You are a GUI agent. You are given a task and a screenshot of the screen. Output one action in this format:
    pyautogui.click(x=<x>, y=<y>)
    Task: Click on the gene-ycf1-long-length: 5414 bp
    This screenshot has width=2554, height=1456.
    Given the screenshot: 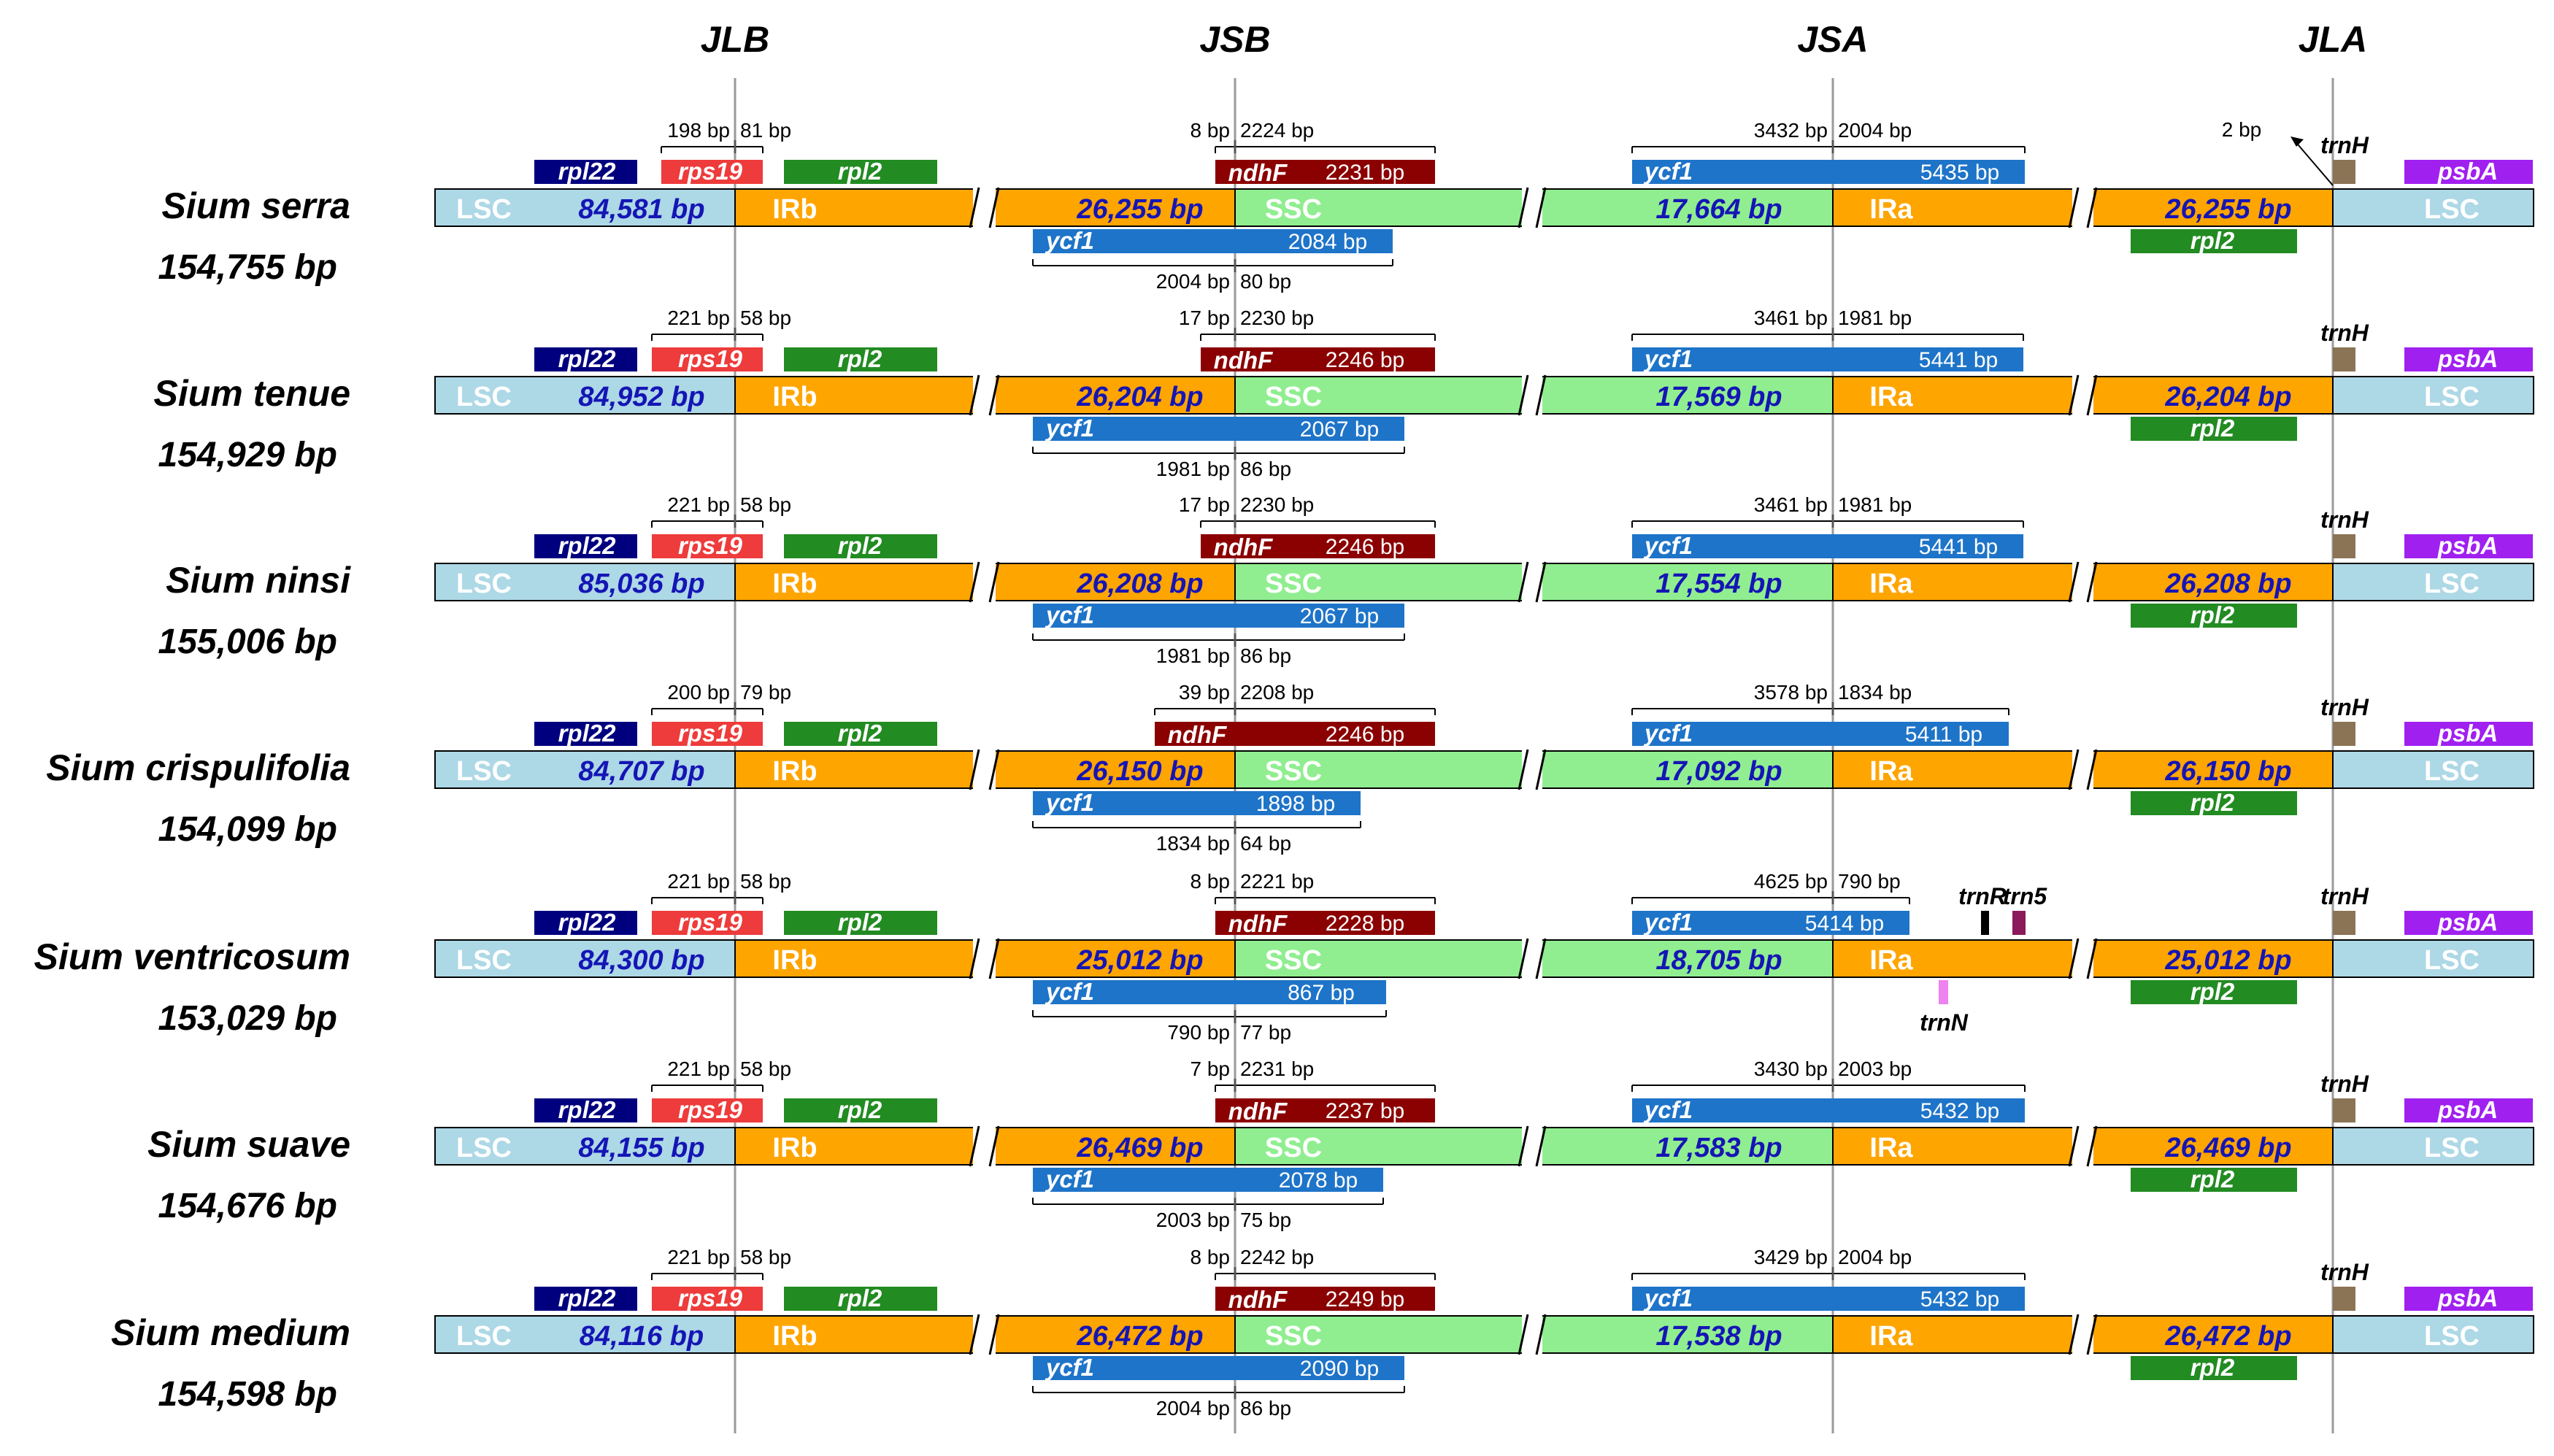 What is the action you would take?
    pyautogui.click(x=1844, y=924)
    